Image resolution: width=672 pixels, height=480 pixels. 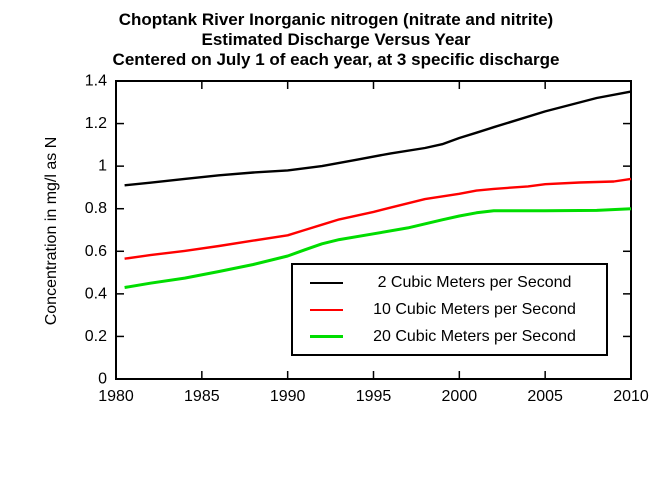 What do you see at coordinates (326, 336) in the screenshot?
I see `legend-line-swatch-green` at bounding box center [326, 336].